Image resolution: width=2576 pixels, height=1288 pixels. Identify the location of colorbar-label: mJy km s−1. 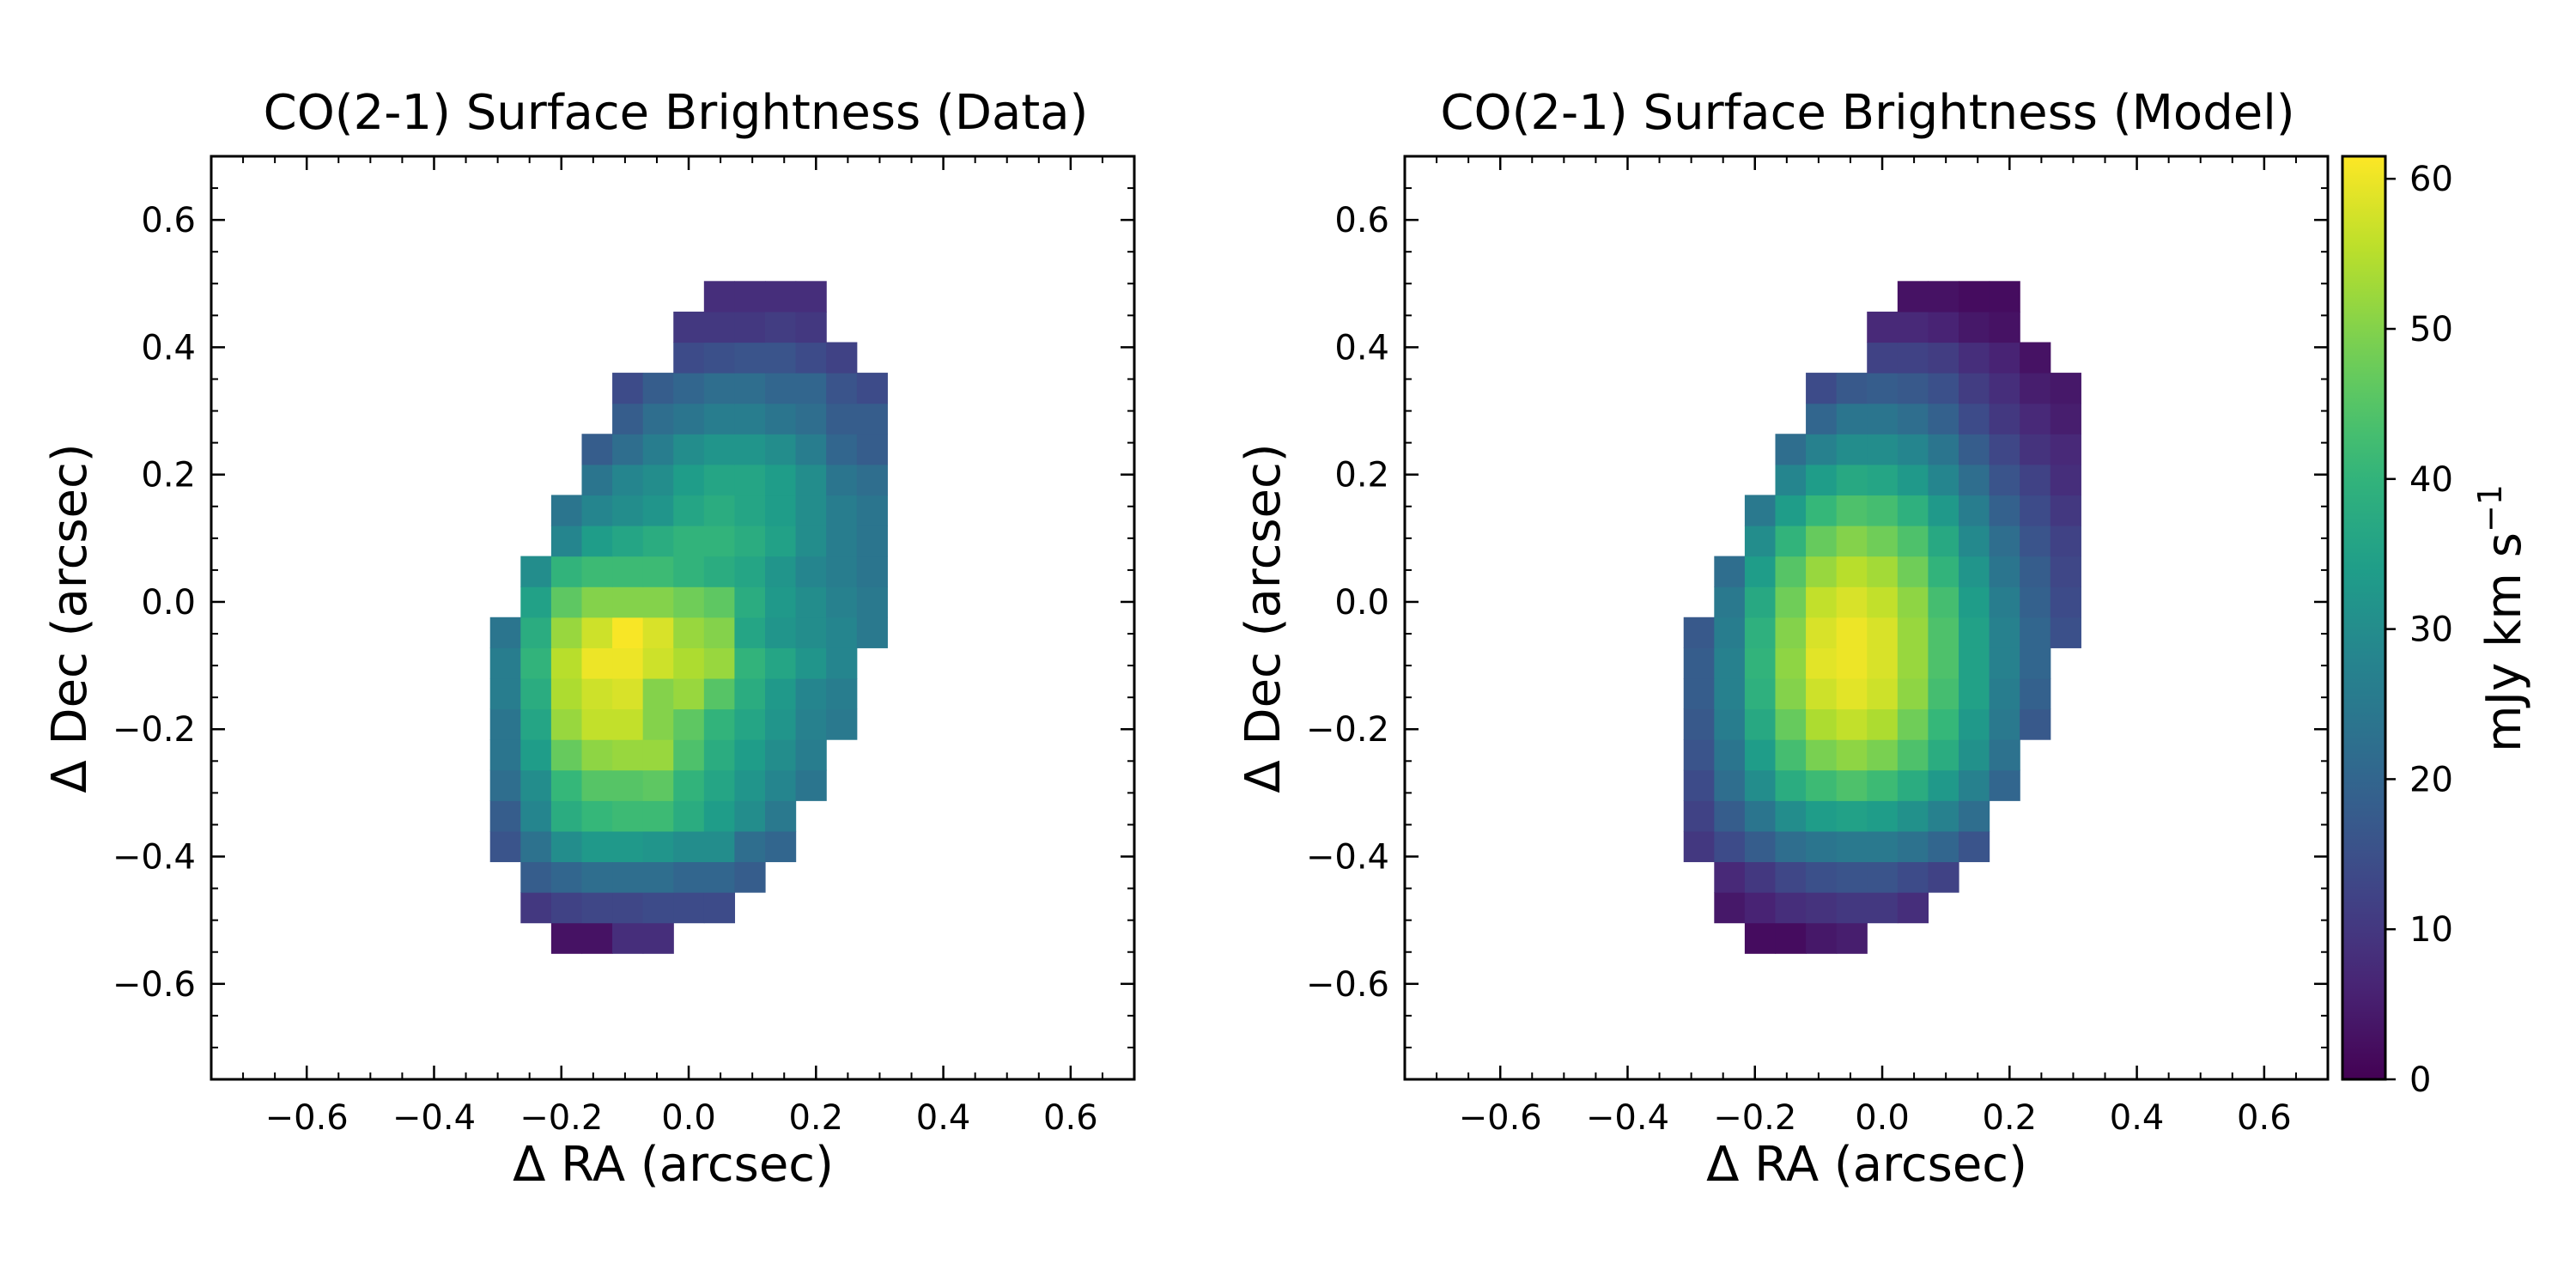
(2501, 618).